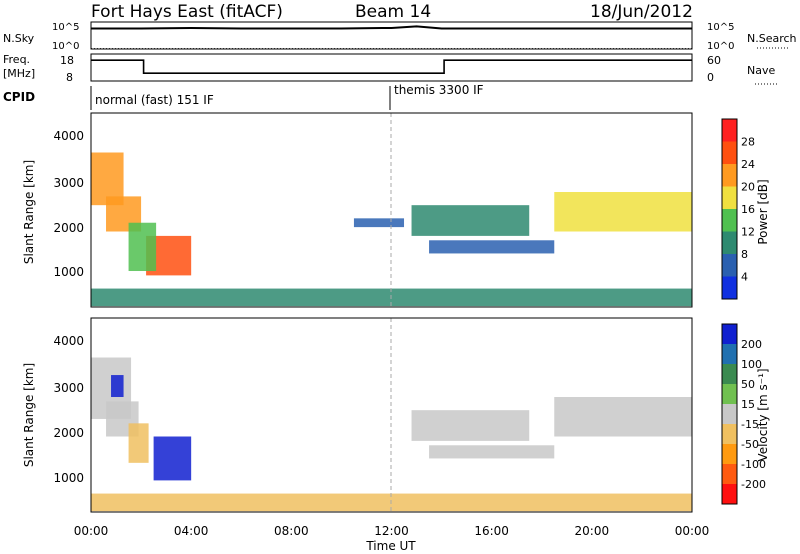  What do you see at coordinates (710, 77) in the screenshot?
I see `freq-right-tick-bottom: 0` at bounding box center [710, 77].